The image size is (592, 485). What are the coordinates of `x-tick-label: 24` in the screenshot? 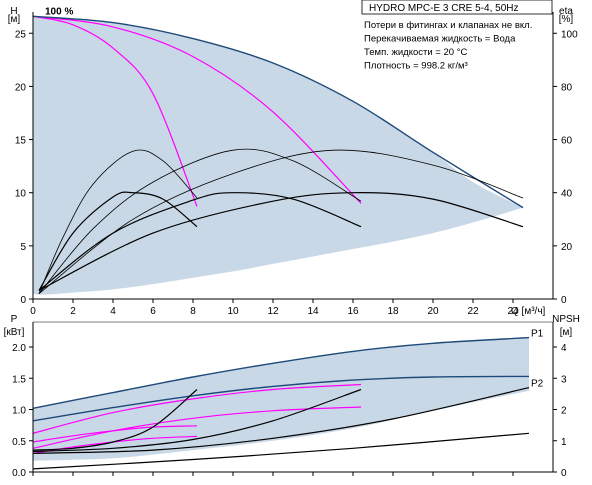 It's located at (513, 311).